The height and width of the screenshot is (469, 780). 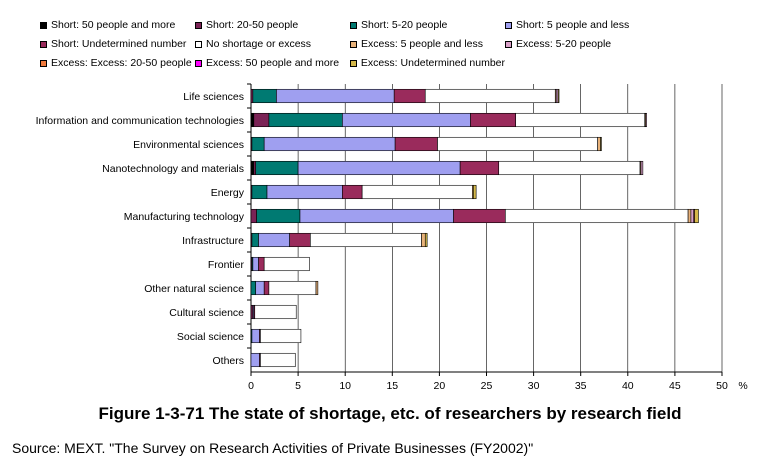 I want to click on legend-label: Short: 50 people and more, so click(x=113, y=25).